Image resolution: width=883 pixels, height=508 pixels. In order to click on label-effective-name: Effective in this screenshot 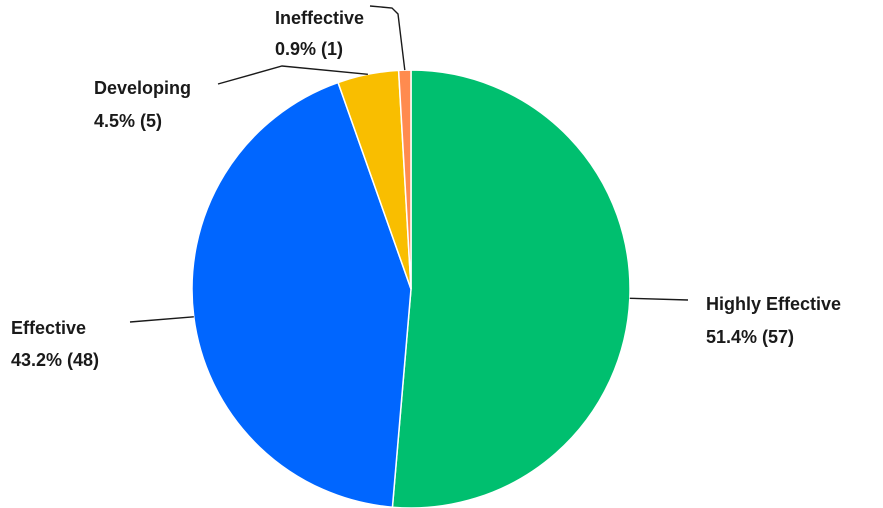, I will do `click(48, 328)`.